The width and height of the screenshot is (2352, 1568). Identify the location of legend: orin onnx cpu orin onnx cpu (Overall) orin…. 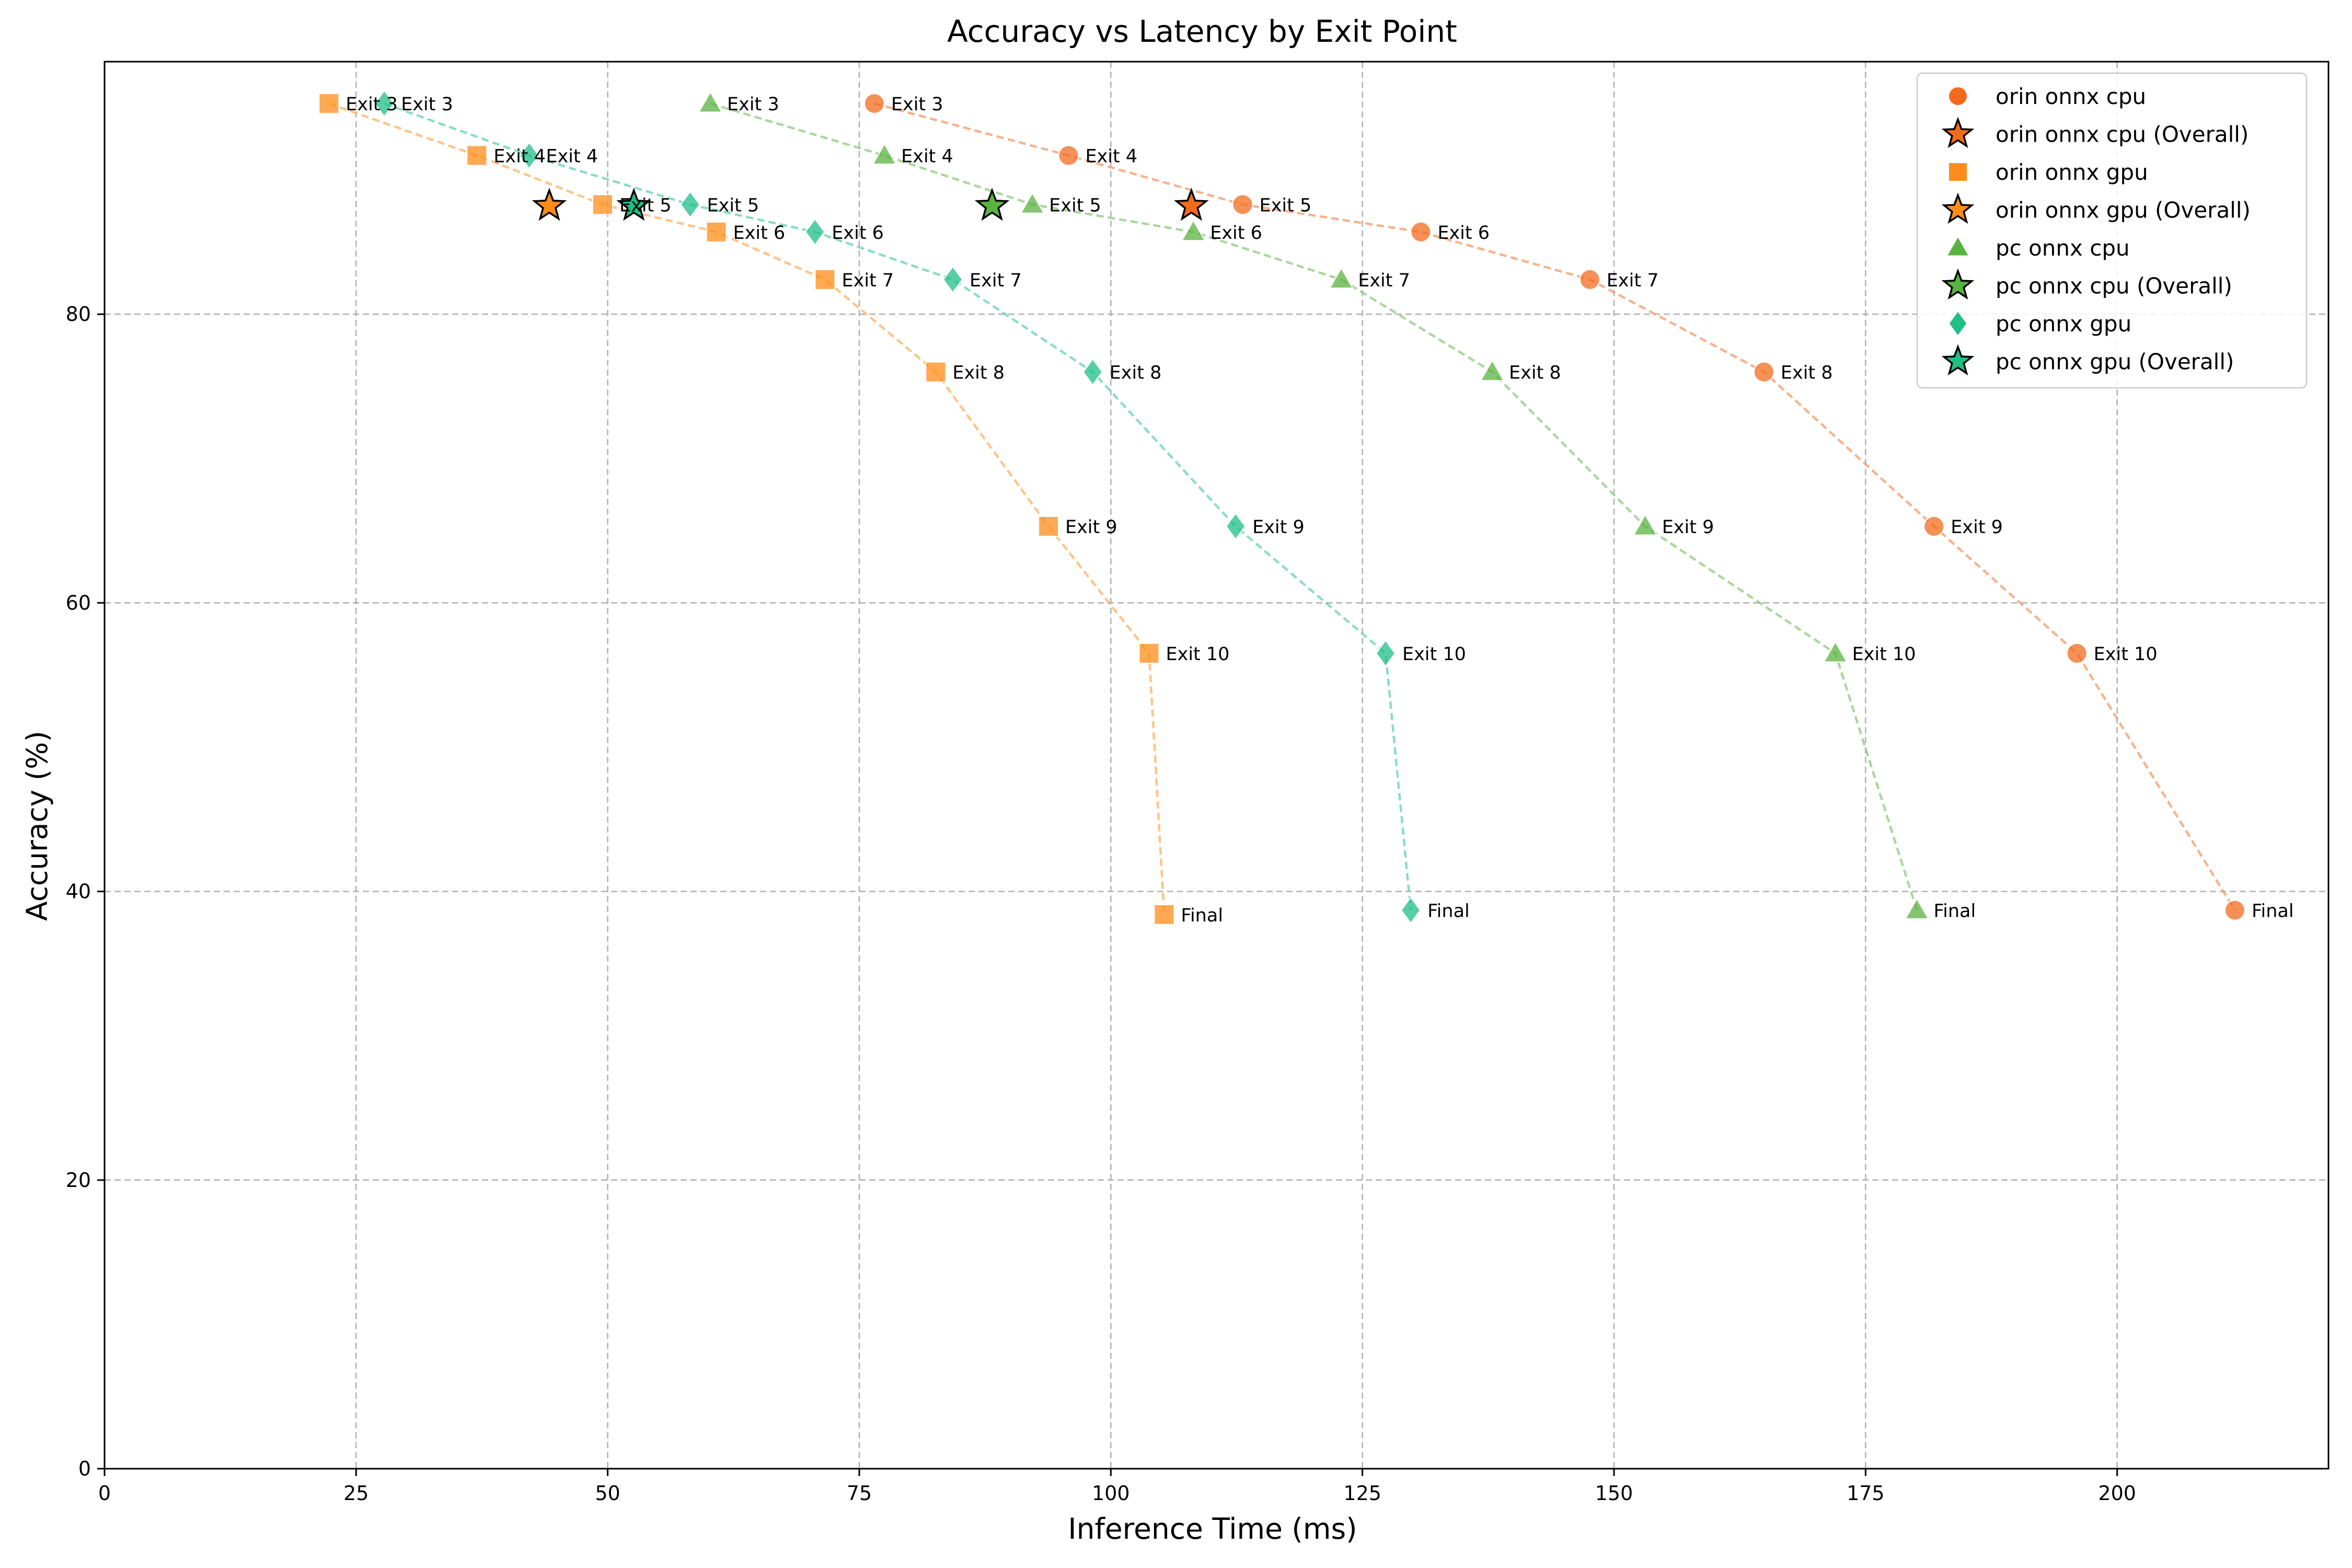
(2112, 230).